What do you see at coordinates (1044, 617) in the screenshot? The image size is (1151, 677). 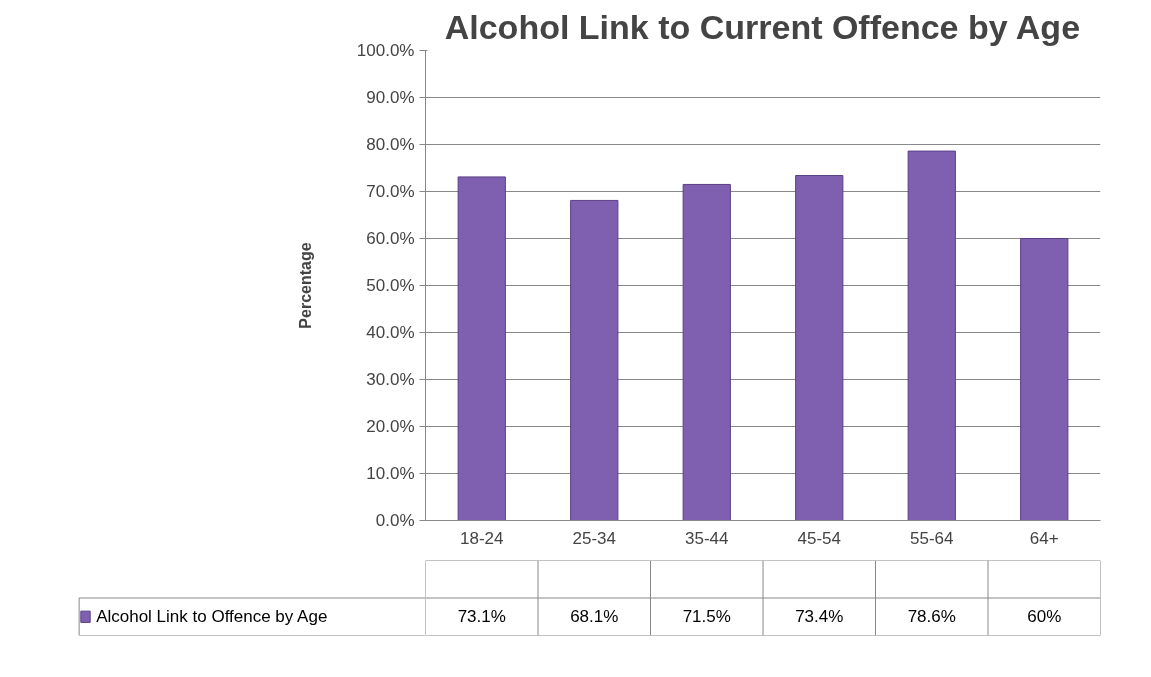 I see `data-label: 60%` at bounding box center [1044, 617].